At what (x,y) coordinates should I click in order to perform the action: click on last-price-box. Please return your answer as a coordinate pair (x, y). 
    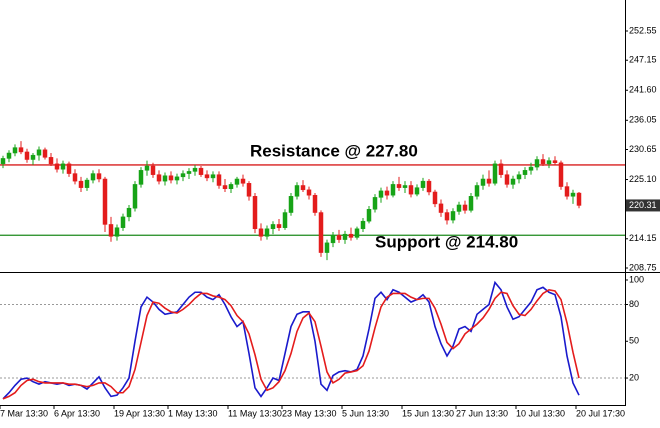
    Looking at the image, I should click on (643, 205).